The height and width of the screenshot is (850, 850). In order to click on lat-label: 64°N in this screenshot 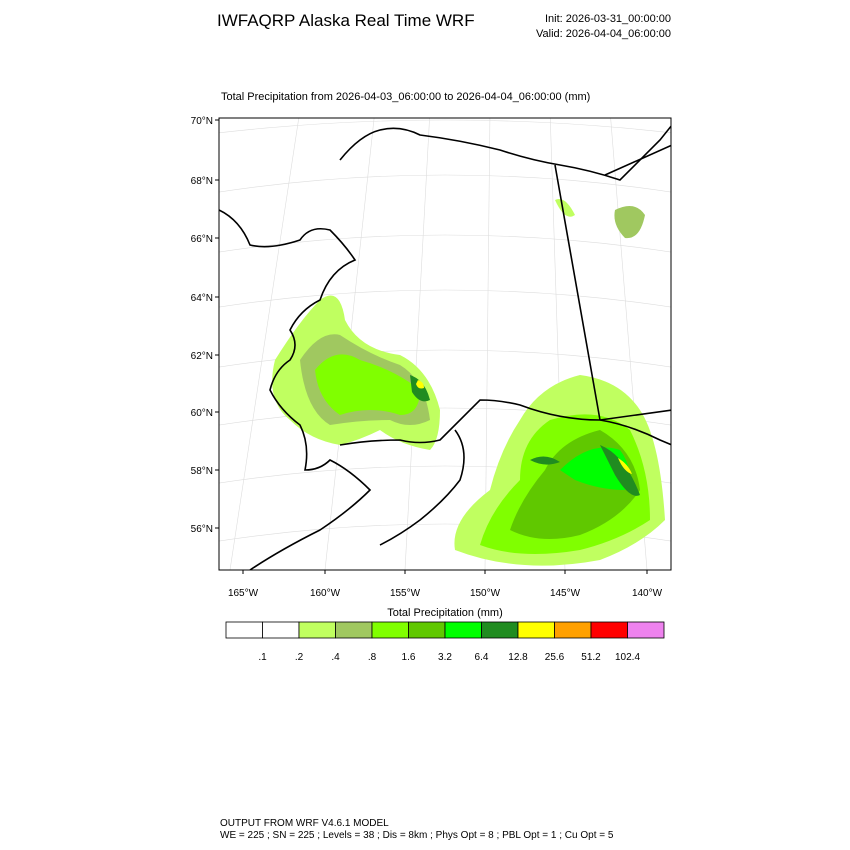, I will do `click(202, 298)`.